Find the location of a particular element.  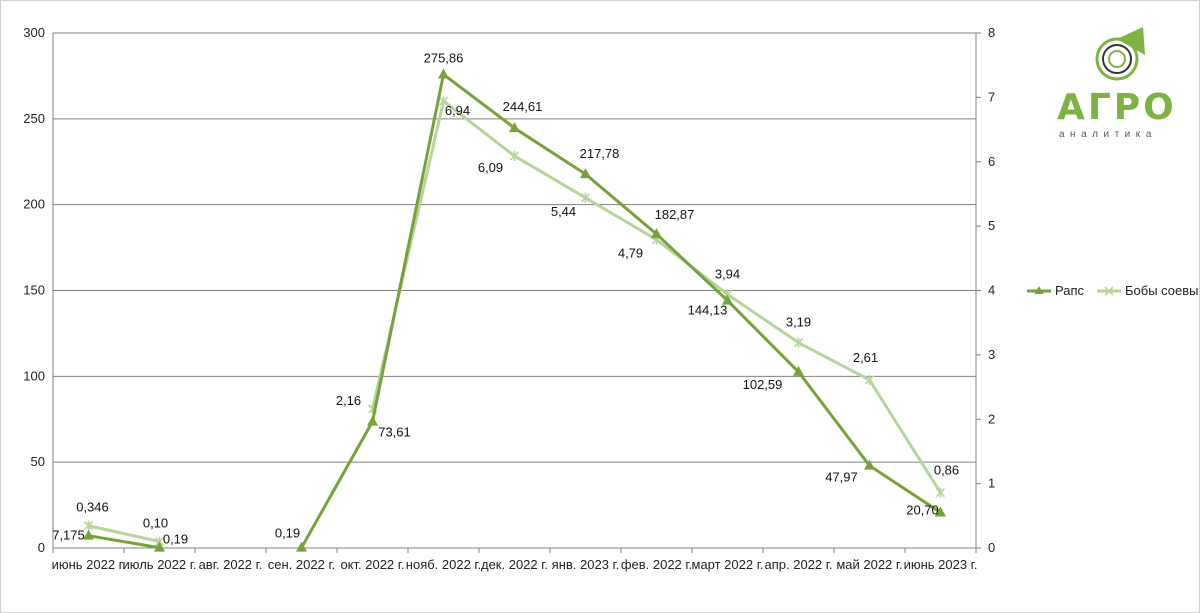

left-tick-label: 150 is located at coordinates (34, 290).